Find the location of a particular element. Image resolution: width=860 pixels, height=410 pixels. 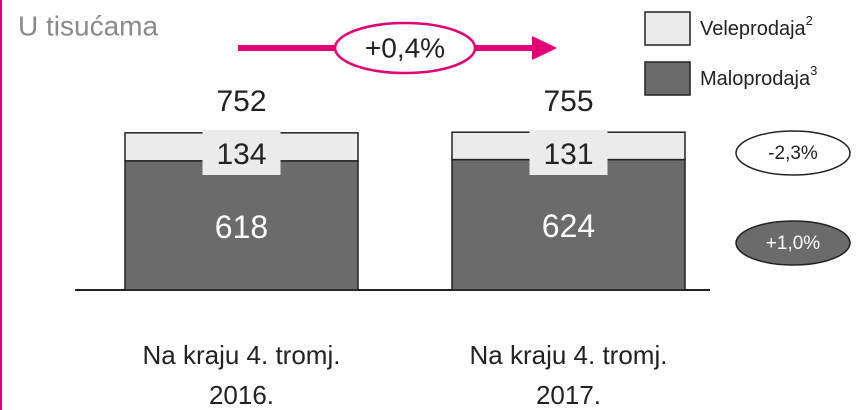

legend-sup: 3 is located at coordinates (813, 70).